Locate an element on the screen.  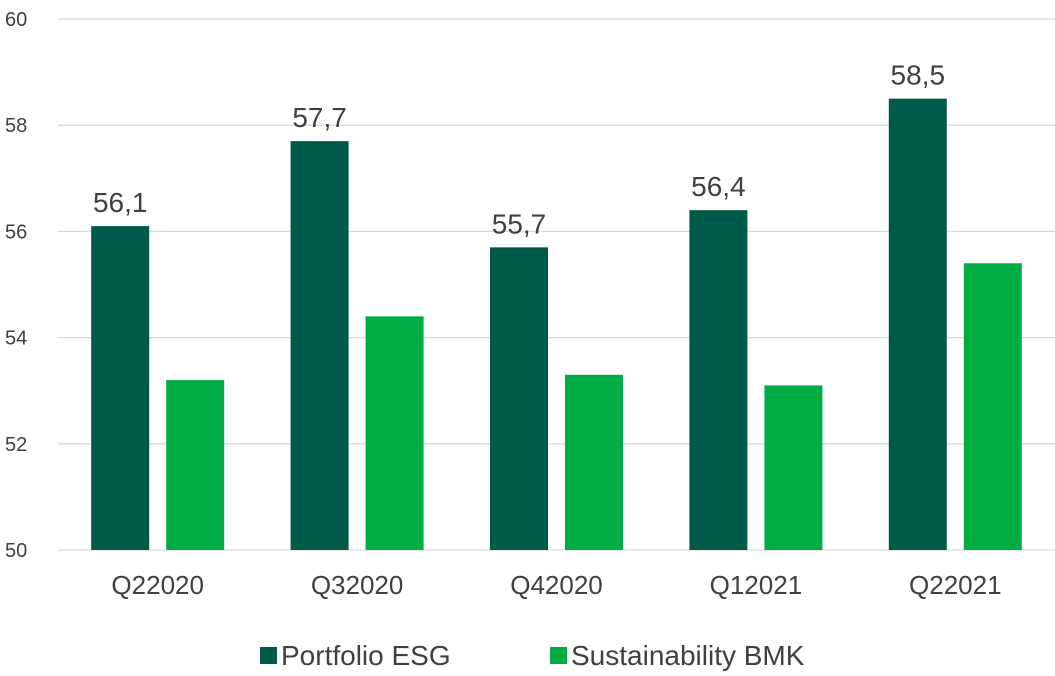
legend-label: Sustainability BMK is located at coordinates (688, 655).